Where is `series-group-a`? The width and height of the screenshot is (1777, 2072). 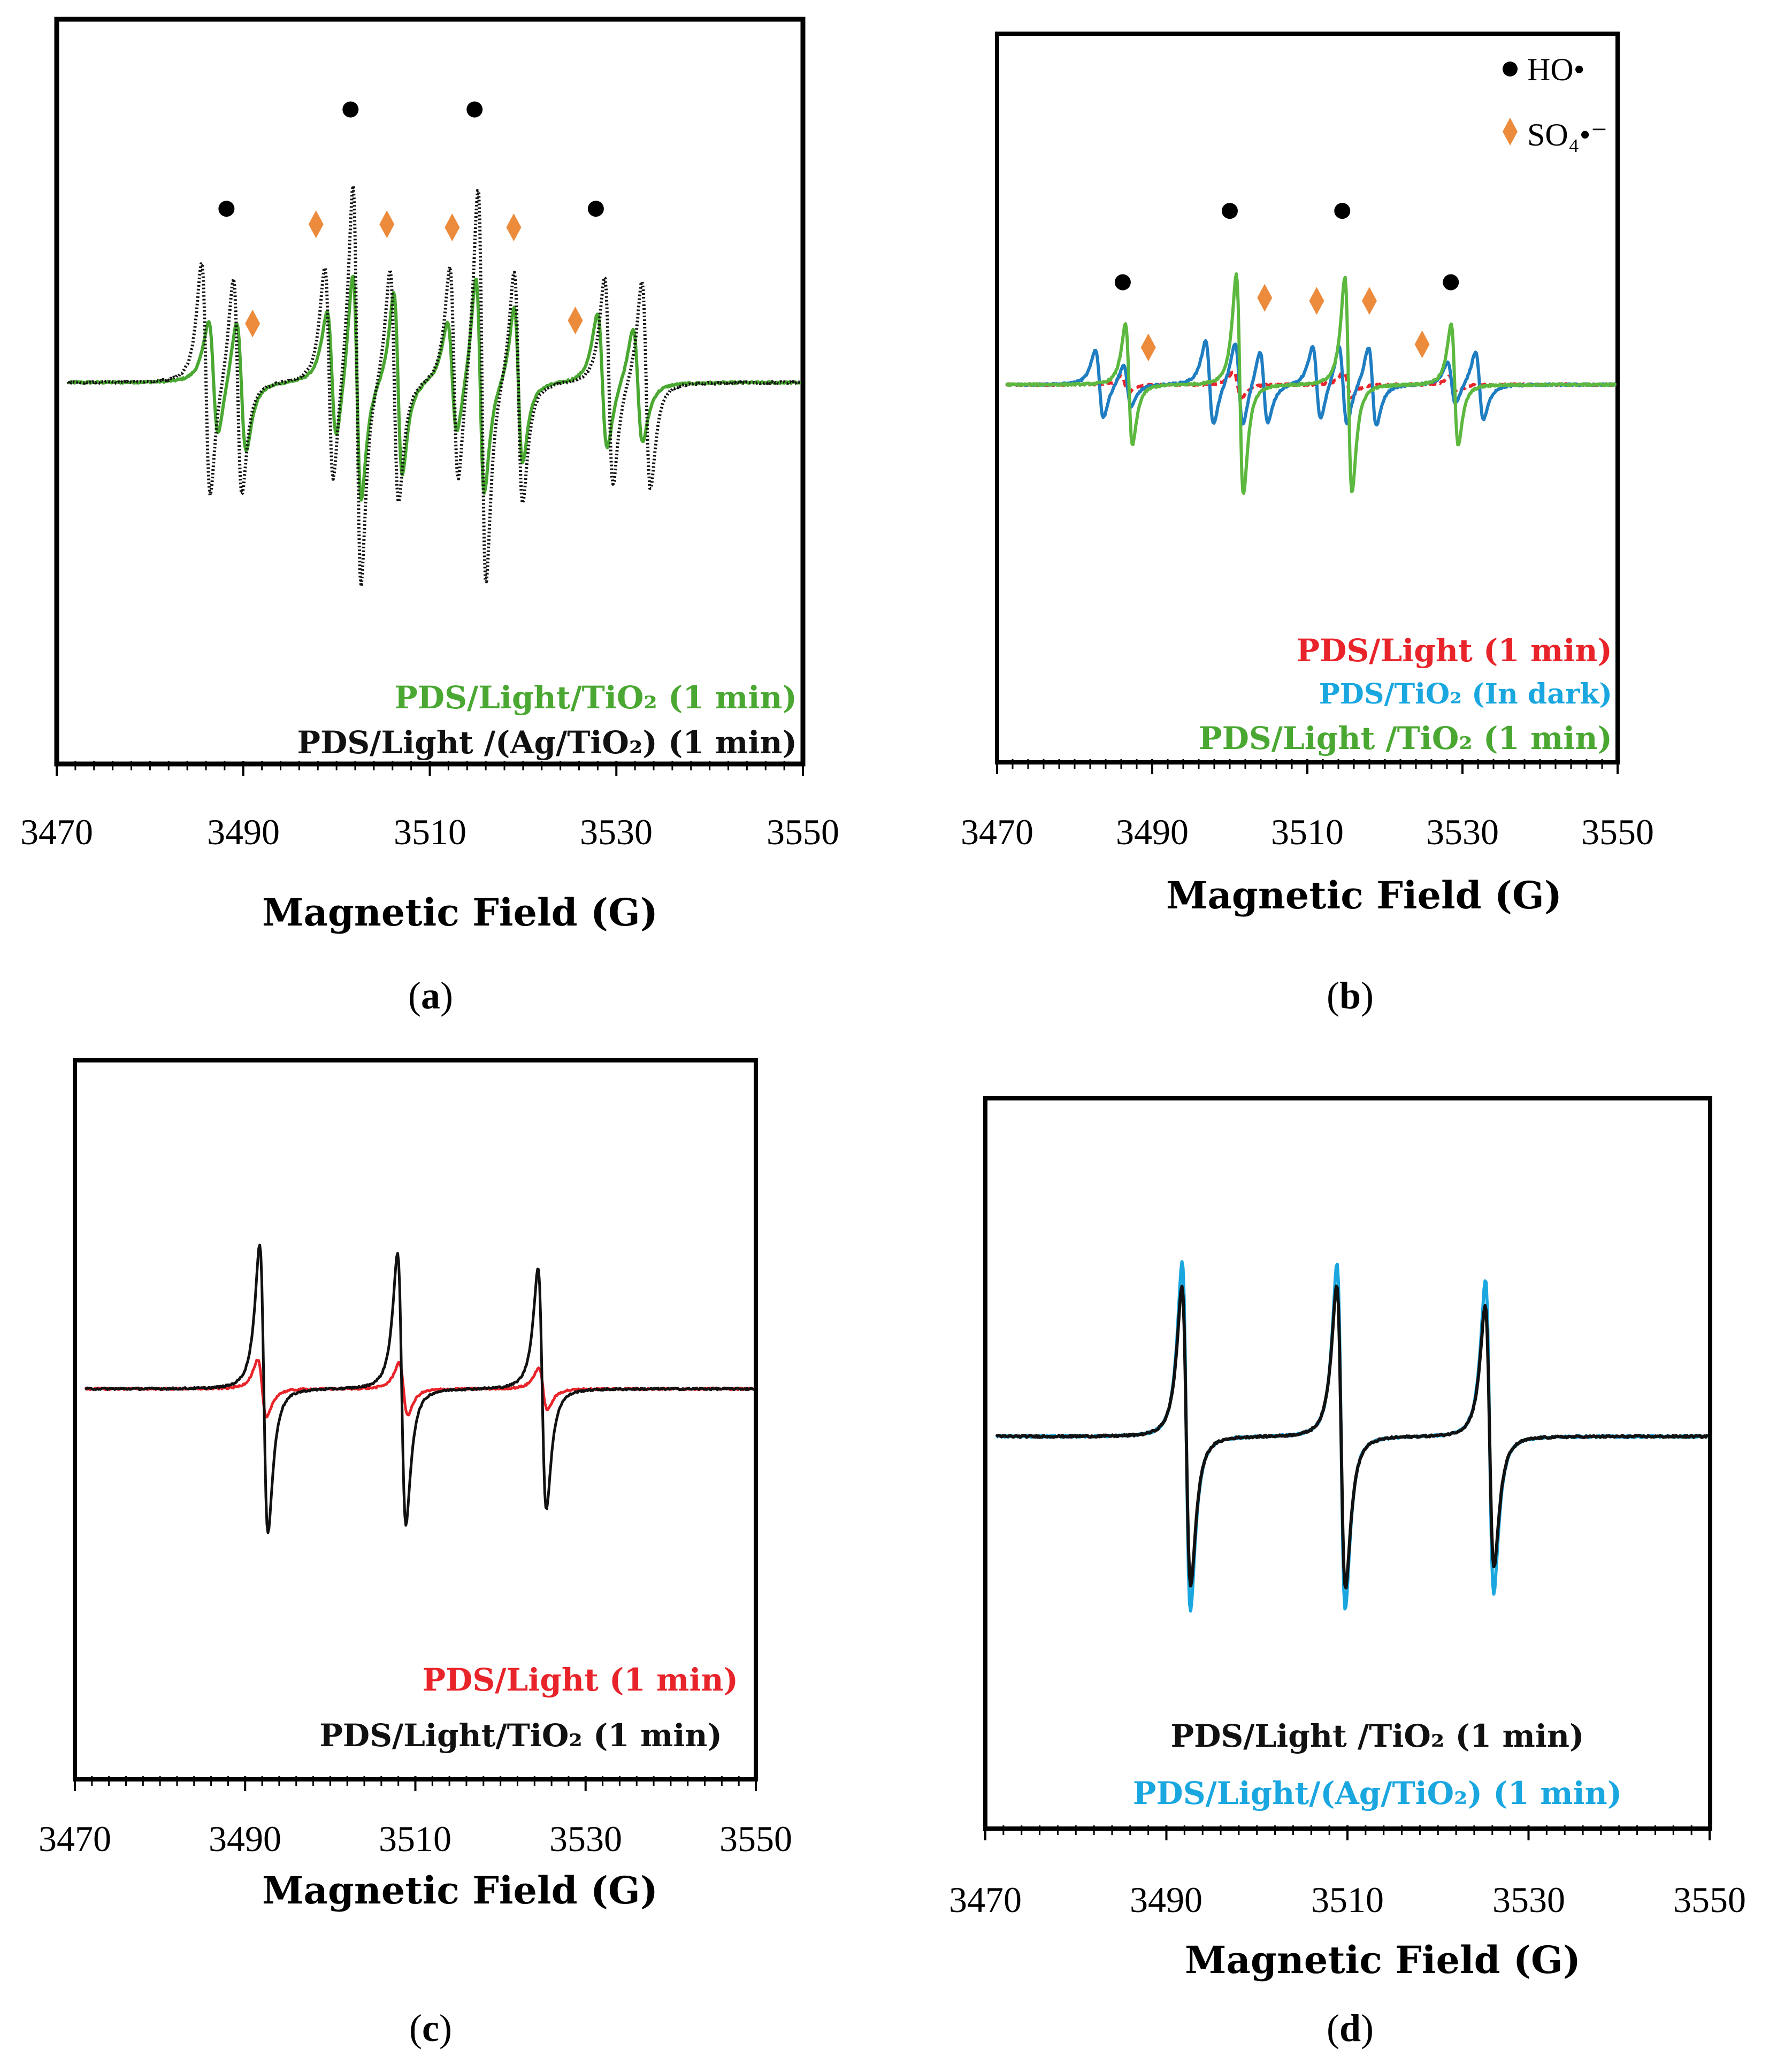
series-group-a is located at coordinates (434, 386).